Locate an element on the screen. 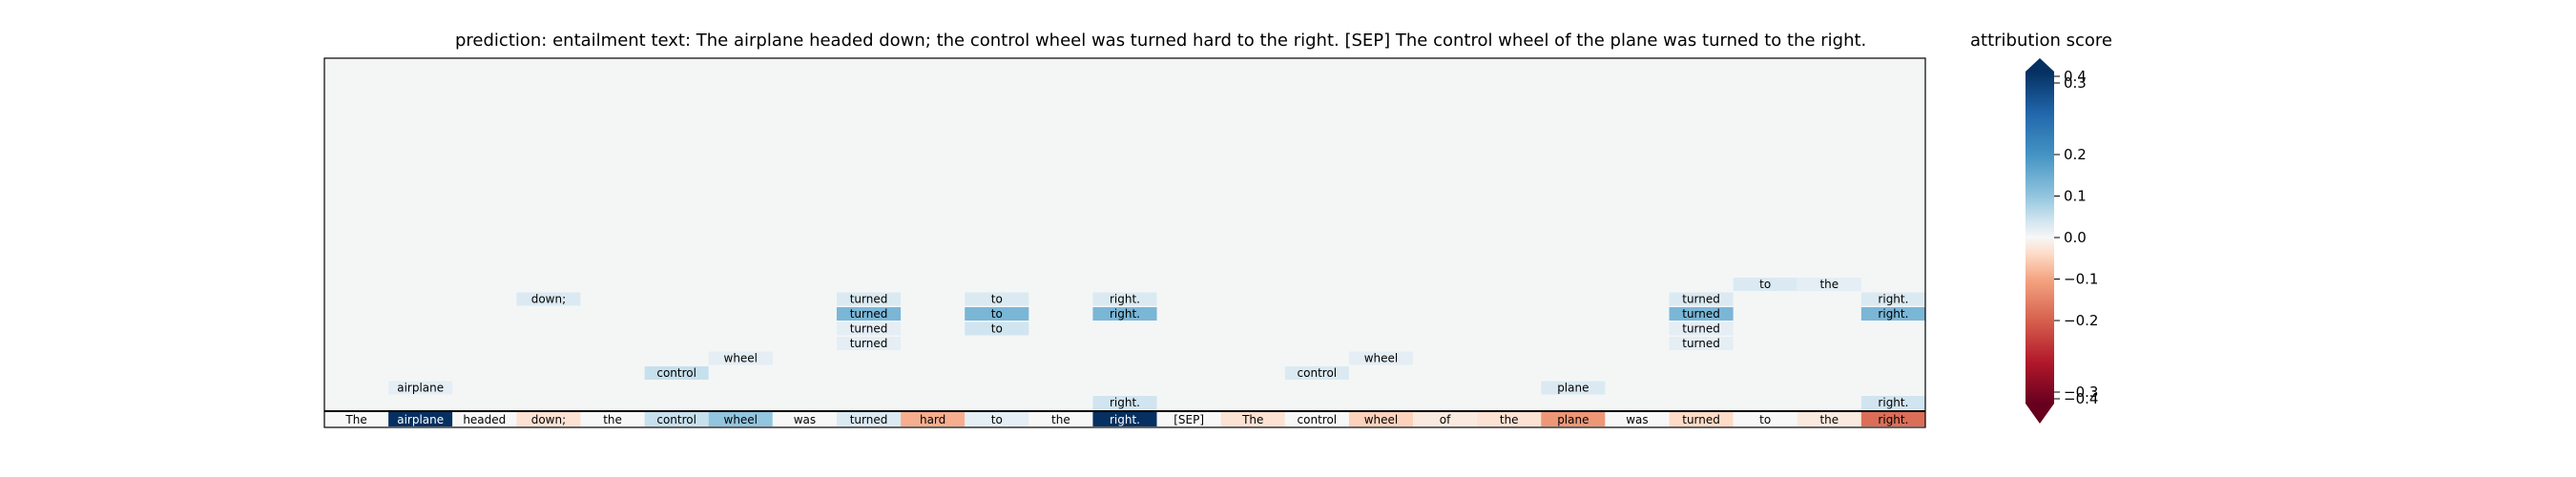 The height and width of the screenshot is (477, 2576). token-label: control is located at coordinates (676, 420).